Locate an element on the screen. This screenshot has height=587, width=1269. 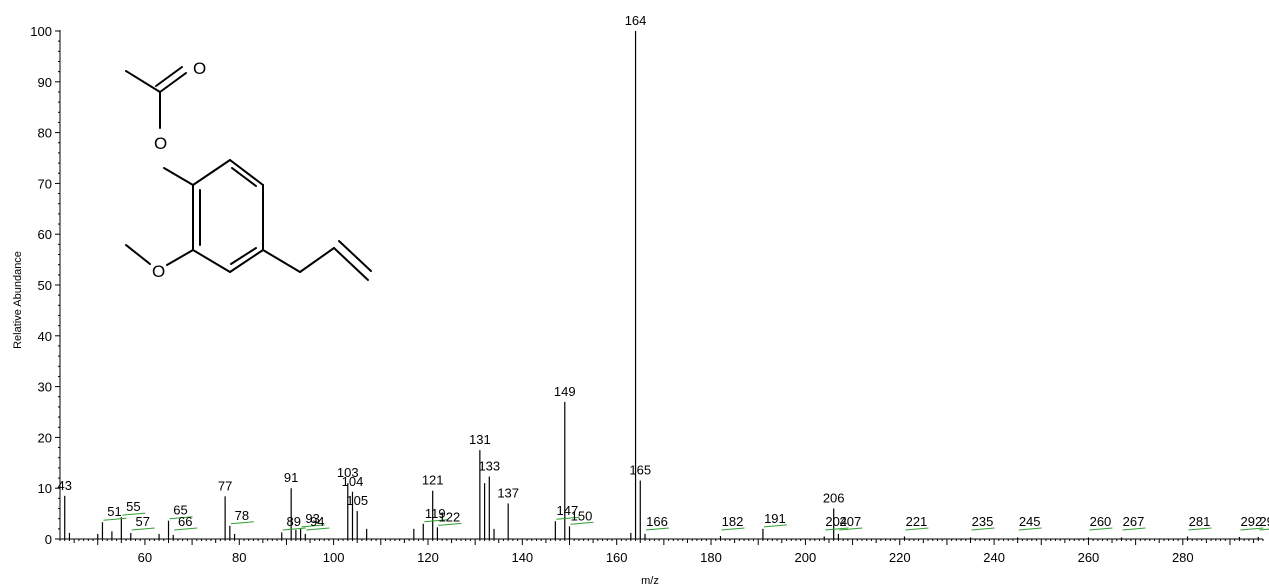
carbonyl-oxygen: O is located at coordinates (199, 68).